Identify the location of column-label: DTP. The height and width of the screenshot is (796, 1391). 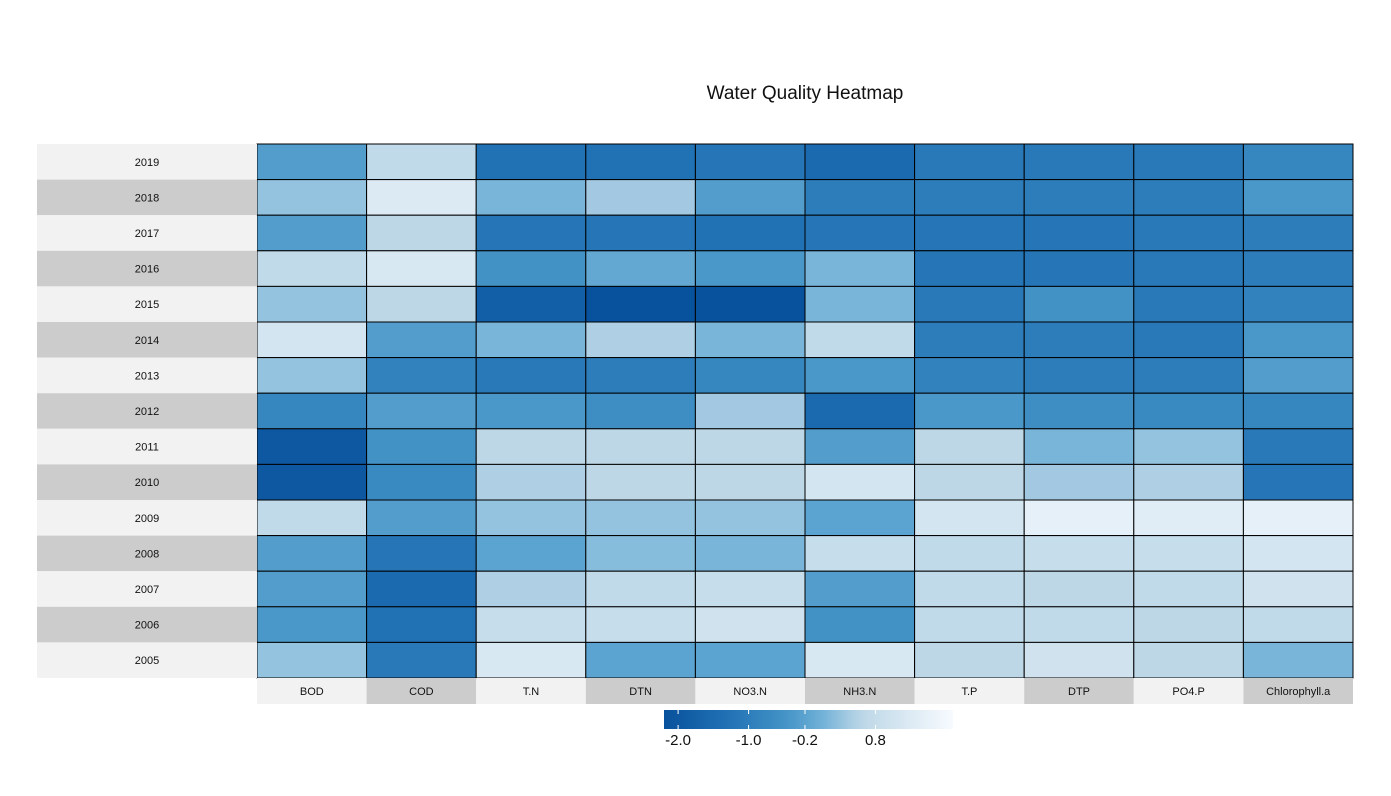
(1079, 692).